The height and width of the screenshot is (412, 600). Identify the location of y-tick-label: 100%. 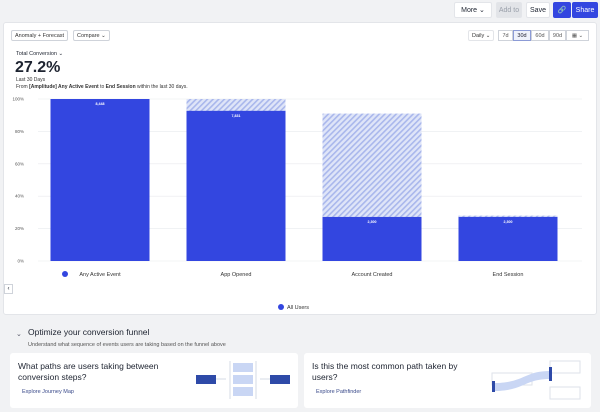
(18, 99).